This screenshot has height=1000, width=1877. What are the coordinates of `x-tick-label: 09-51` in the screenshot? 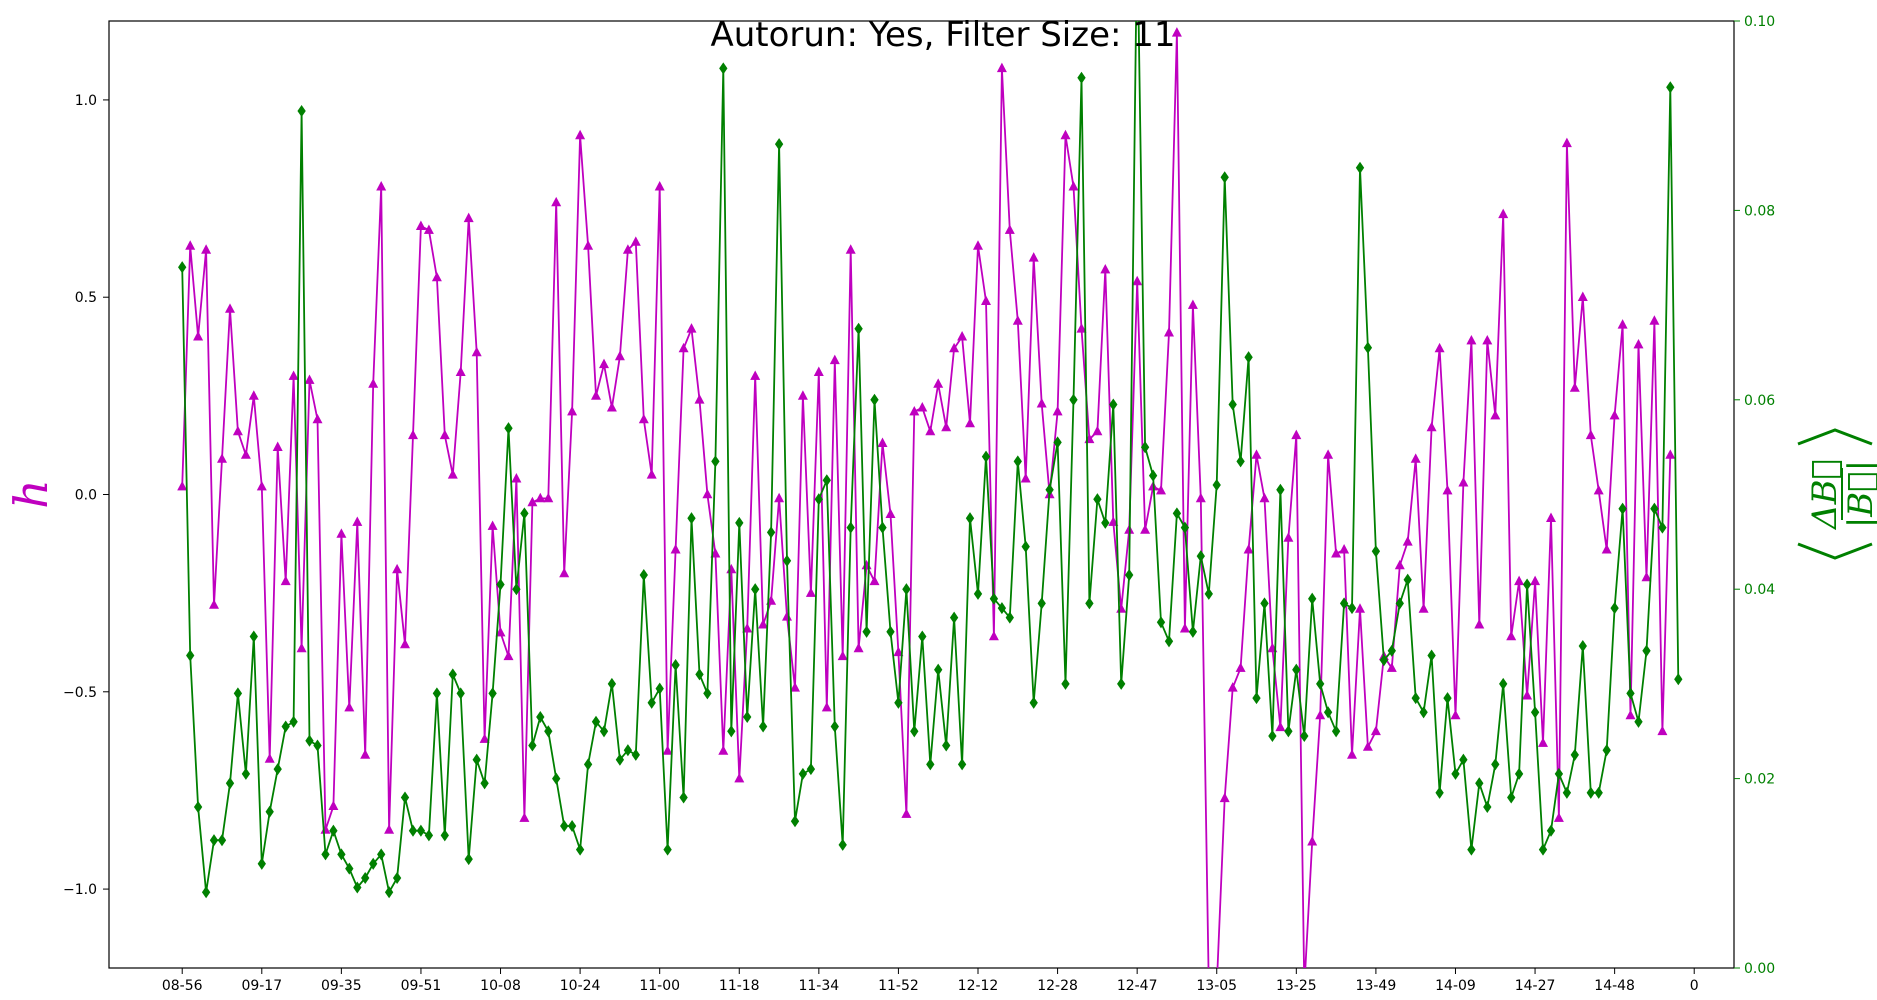 It's located at (421, 986).